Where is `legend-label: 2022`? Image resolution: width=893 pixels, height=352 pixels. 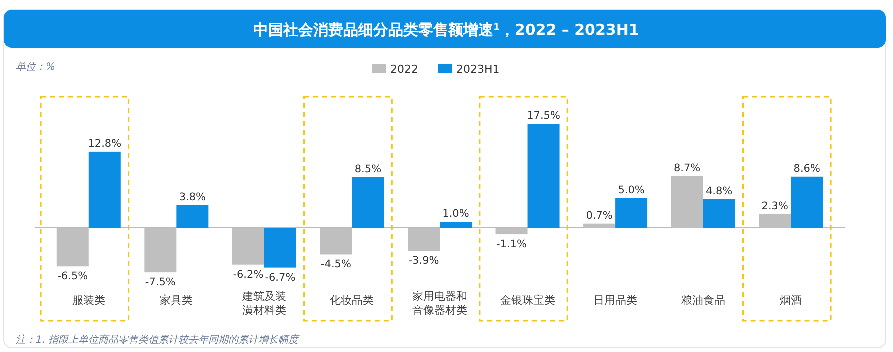
legend-label: 2022 is located at coordinates (404, 69).